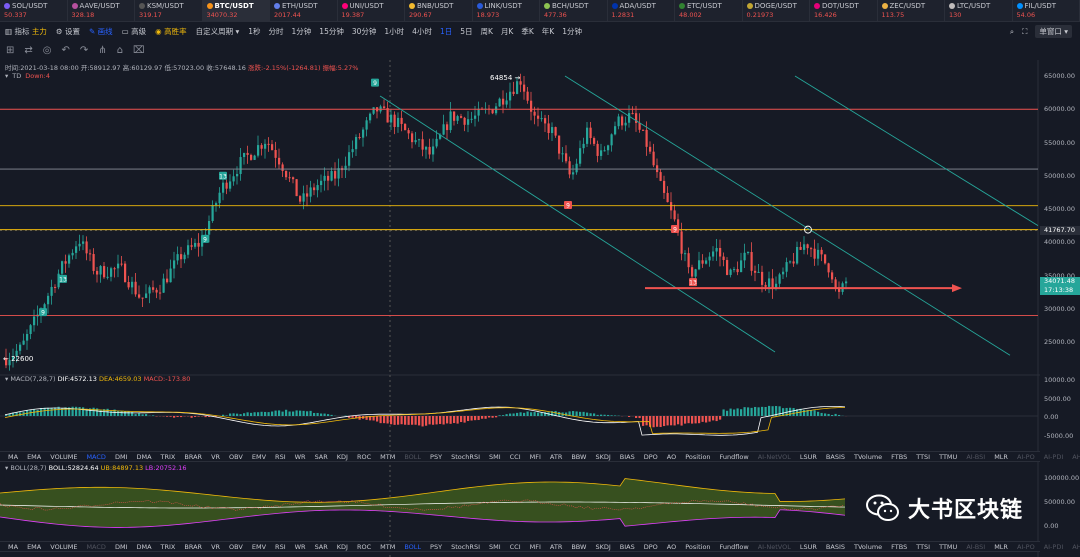  Describe the element at coordinates (574, 11) in the screenshot. I see `ticker-bch: BCH/USDT 477.36` at that location.